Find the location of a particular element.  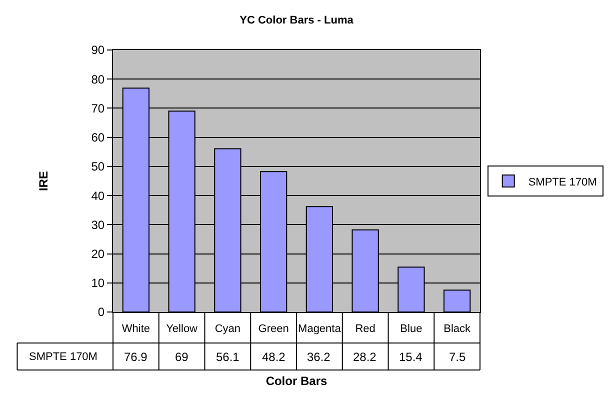

y-tick-label: 60 is located at coordinates (98, 137).